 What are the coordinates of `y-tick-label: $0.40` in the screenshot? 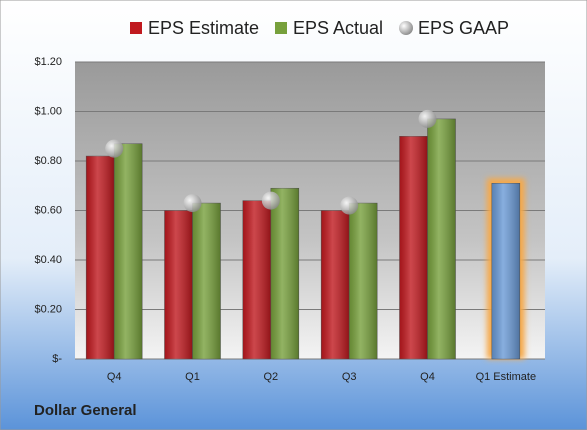 It's located at (48, 260).